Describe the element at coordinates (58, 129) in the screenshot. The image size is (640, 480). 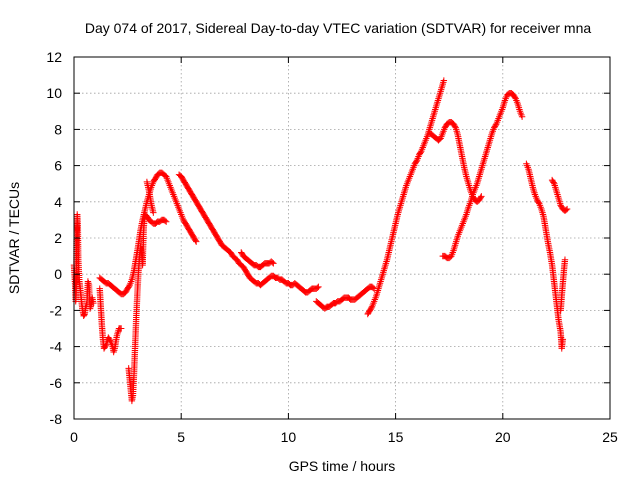
I see `y-tick-label: 8` at that location.